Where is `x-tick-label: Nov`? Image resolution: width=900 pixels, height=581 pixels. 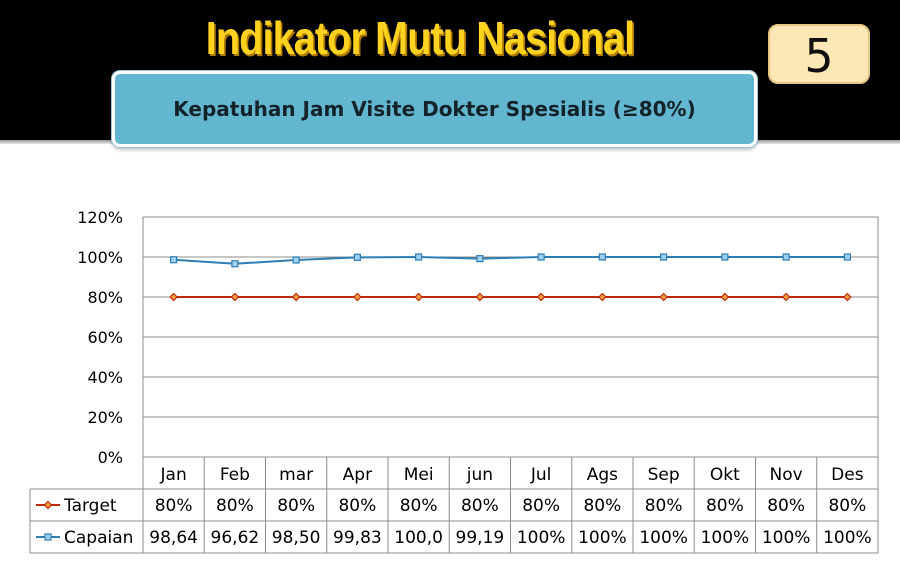 x-tick-label: Nov is located at coordinates (786, 475).